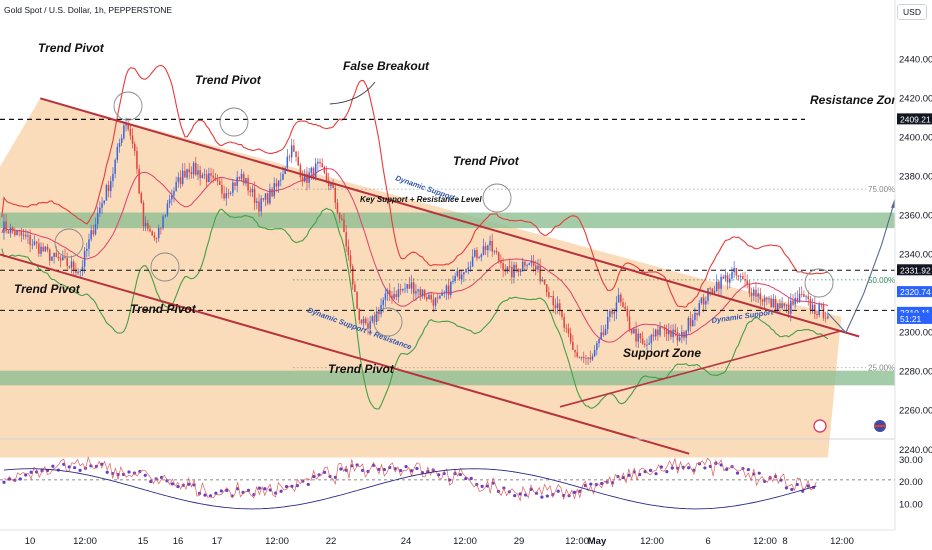  What do you see at coordinates (466, 474) in the screenshot?
I see `rsi-pane` at bounding box center [466, 474].